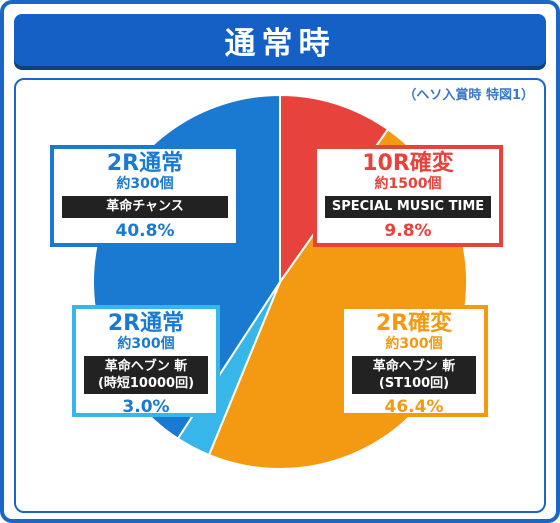 The image size is (560, 523). I want to click on slice-bonus: 約1500個, so click(408, 184).